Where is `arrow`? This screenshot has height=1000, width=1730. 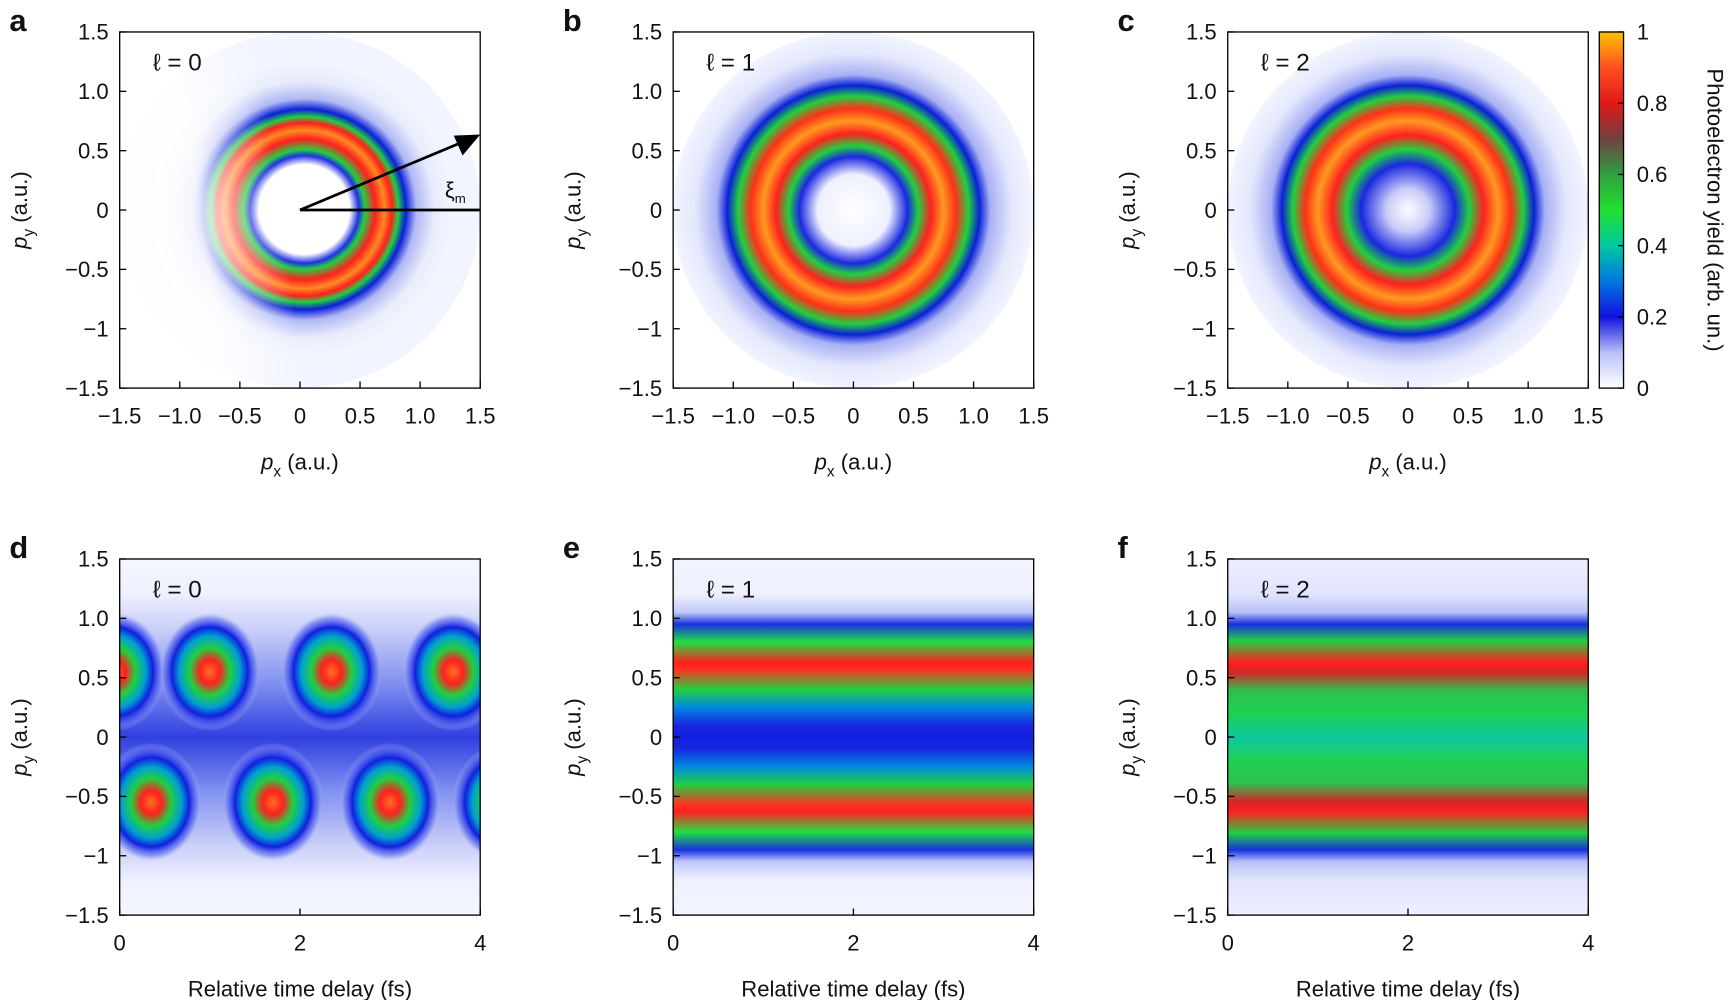
arrow is located at coordinates (382, 175).